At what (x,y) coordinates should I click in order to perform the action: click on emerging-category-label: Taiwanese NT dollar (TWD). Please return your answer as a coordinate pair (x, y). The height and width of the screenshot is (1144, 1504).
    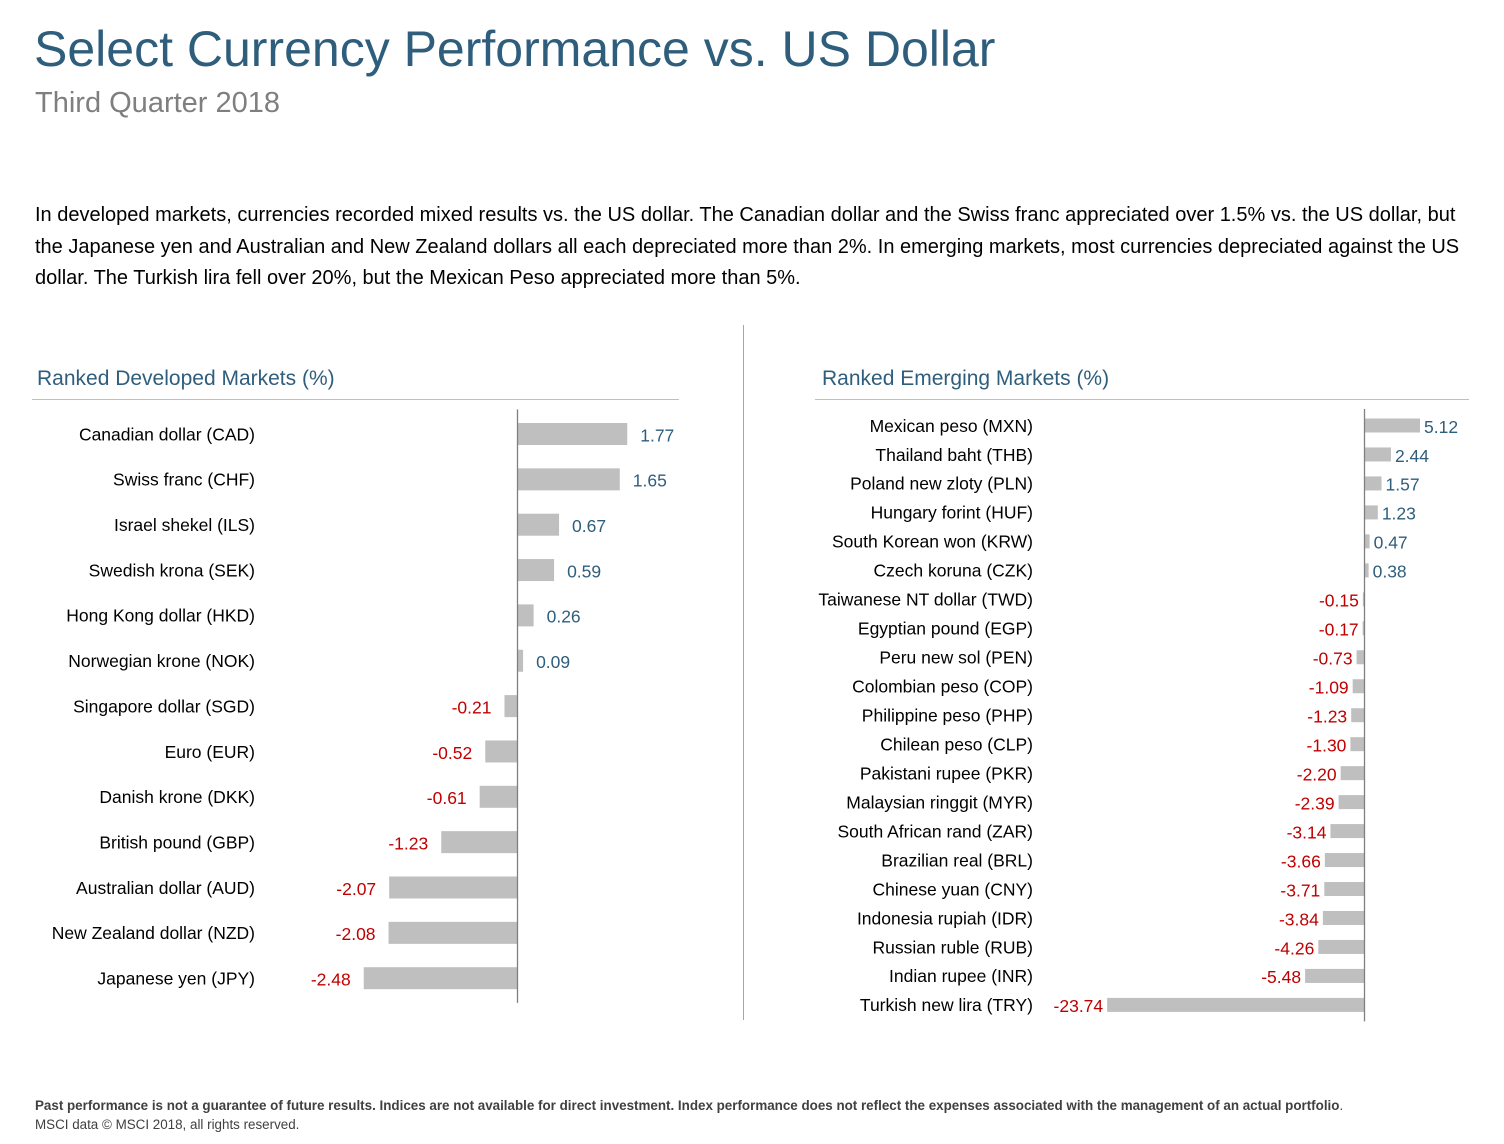
    Looking at the image, I should click on (925, 600).